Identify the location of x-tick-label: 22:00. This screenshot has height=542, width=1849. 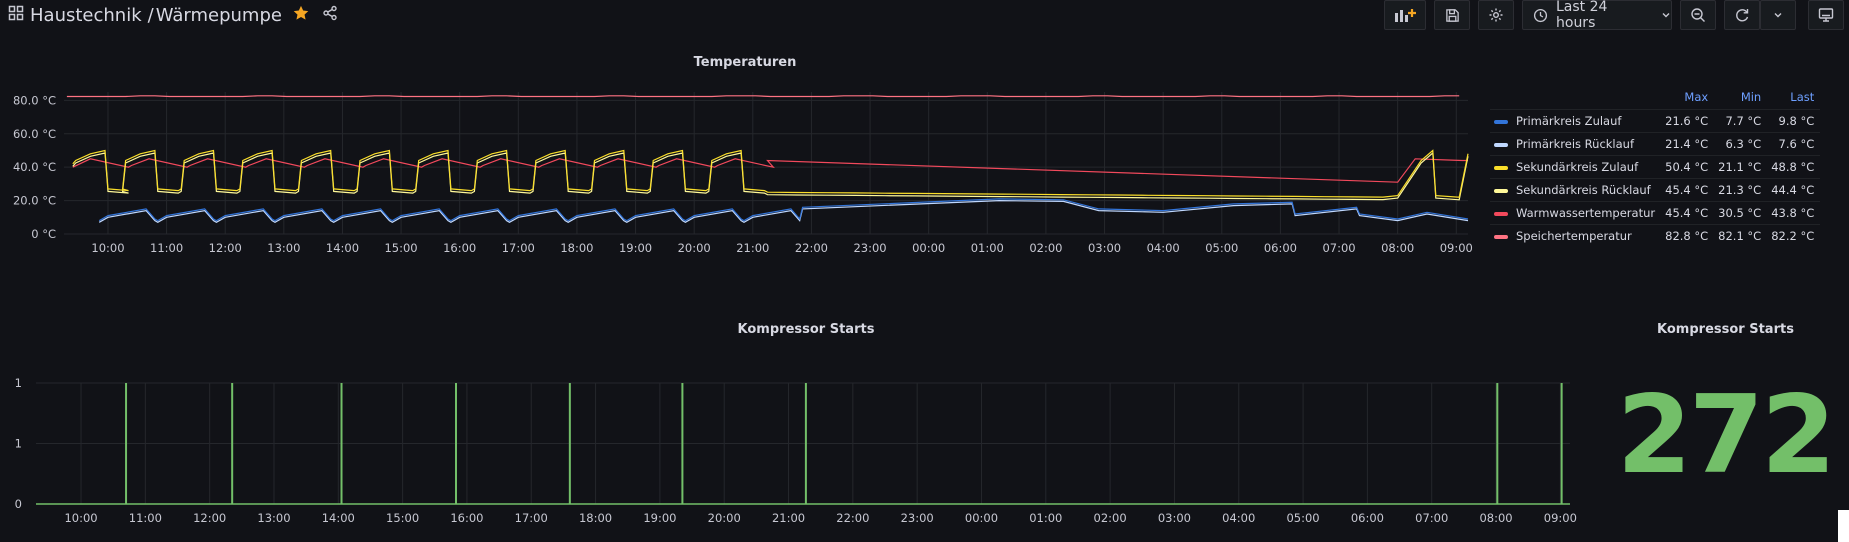
(852, 518).